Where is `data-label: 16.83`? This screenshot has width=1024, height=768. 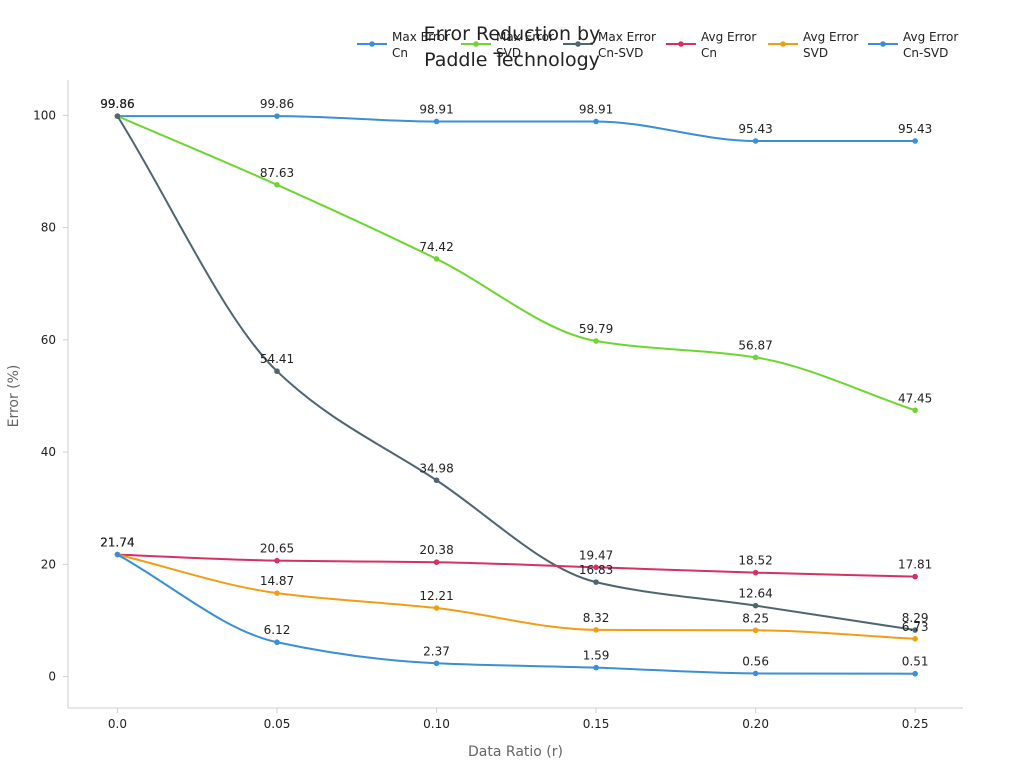 data-label: 16.83 is located at coordinates (596, 570).